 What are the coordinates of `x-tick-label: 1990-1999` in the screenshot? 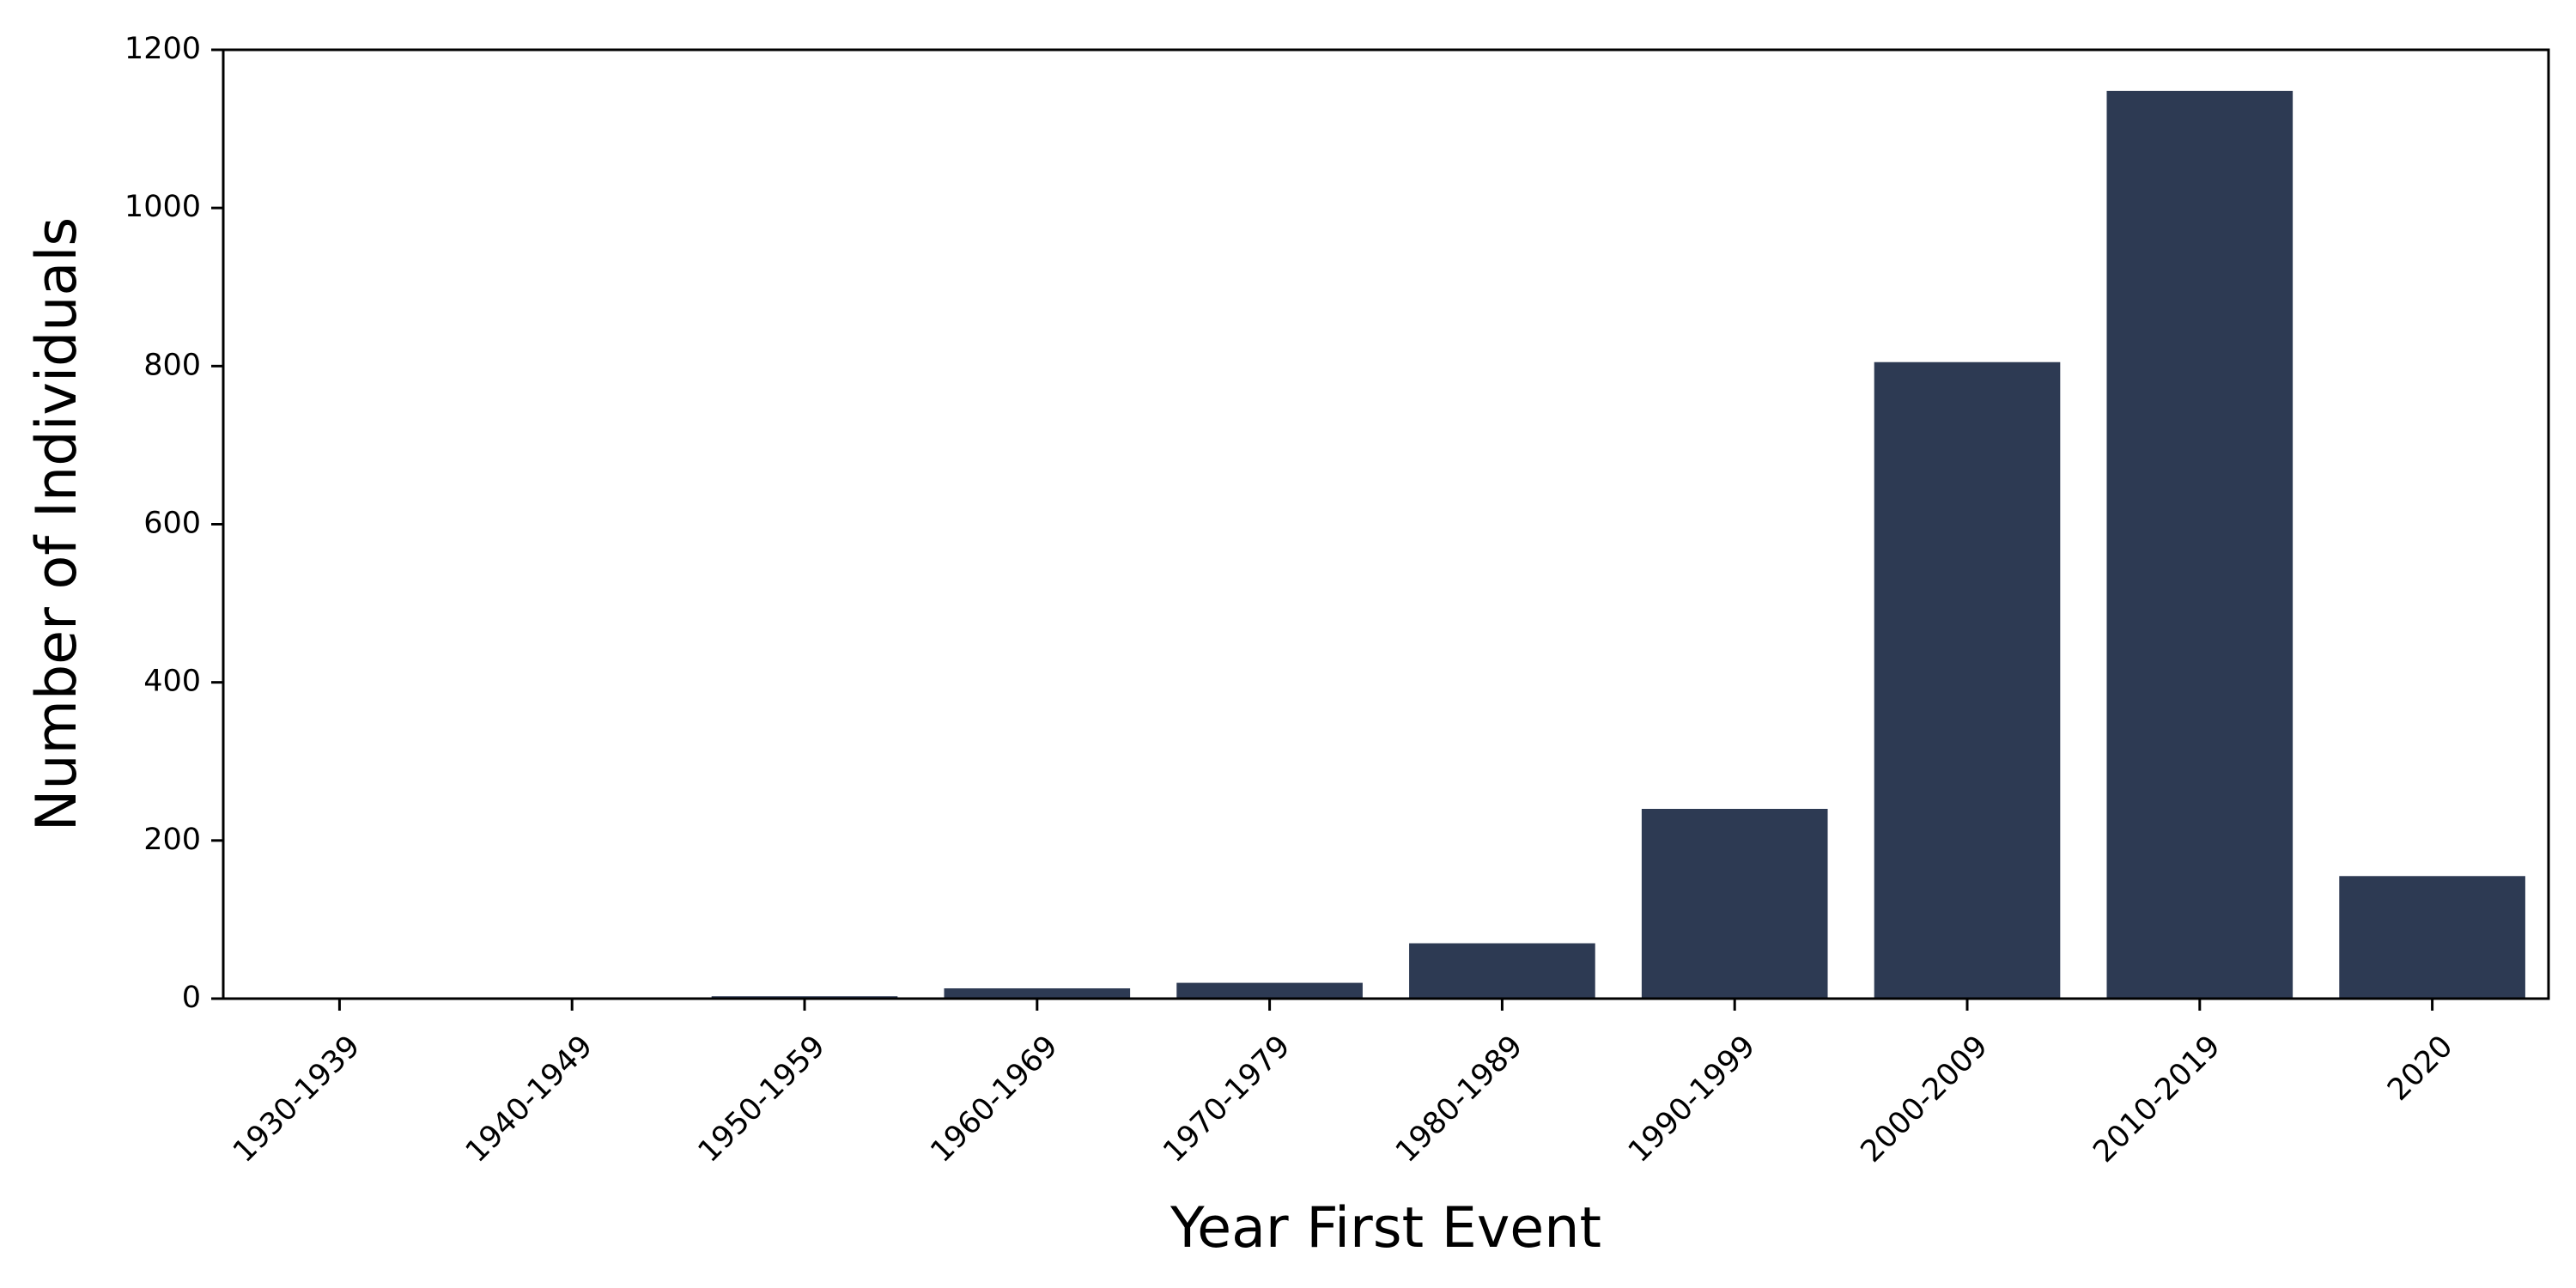 It's located at (1692, 1100).